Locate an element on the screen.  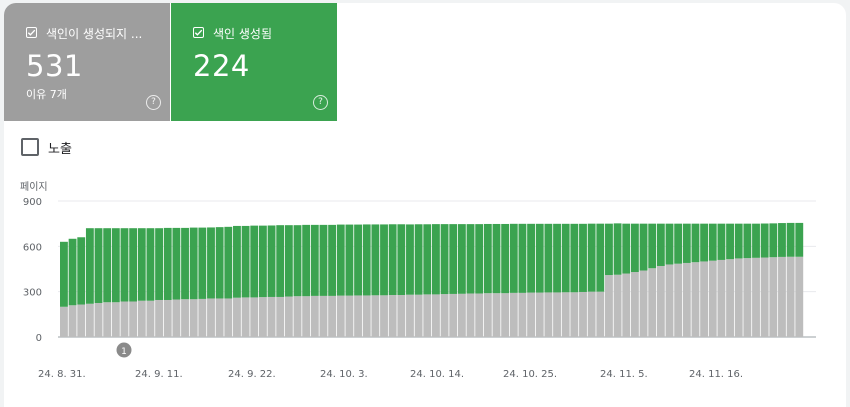
x-tick-label: 24. 10. 25. is located at coordinates (530, 374).